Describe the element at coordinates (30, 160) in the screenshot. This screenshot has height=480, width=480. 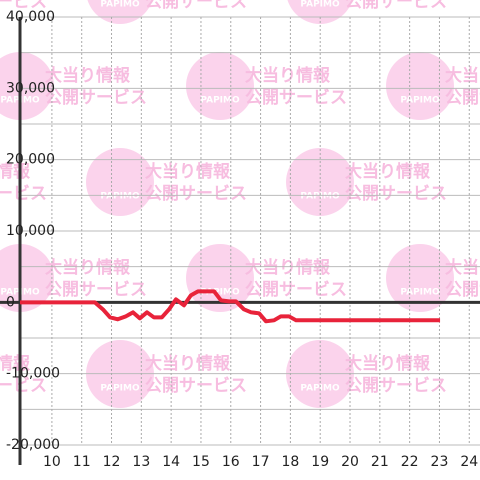
I see `y-tick-label: 20,000` at that location.